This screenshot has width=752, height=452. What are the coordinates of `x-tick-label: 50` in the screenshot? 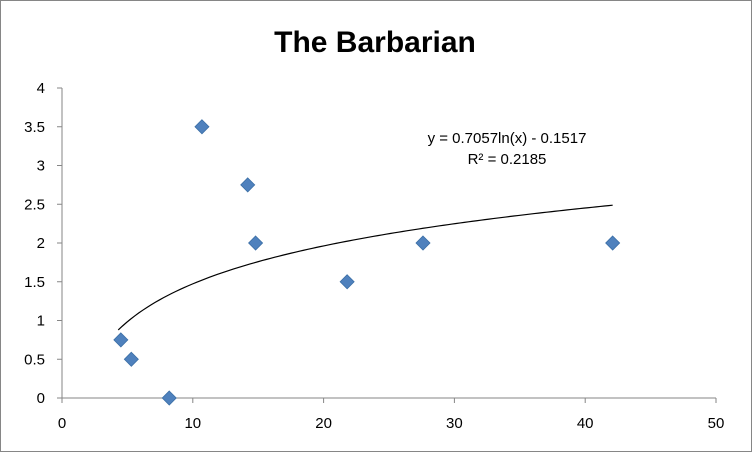 It's located at (716, 423).